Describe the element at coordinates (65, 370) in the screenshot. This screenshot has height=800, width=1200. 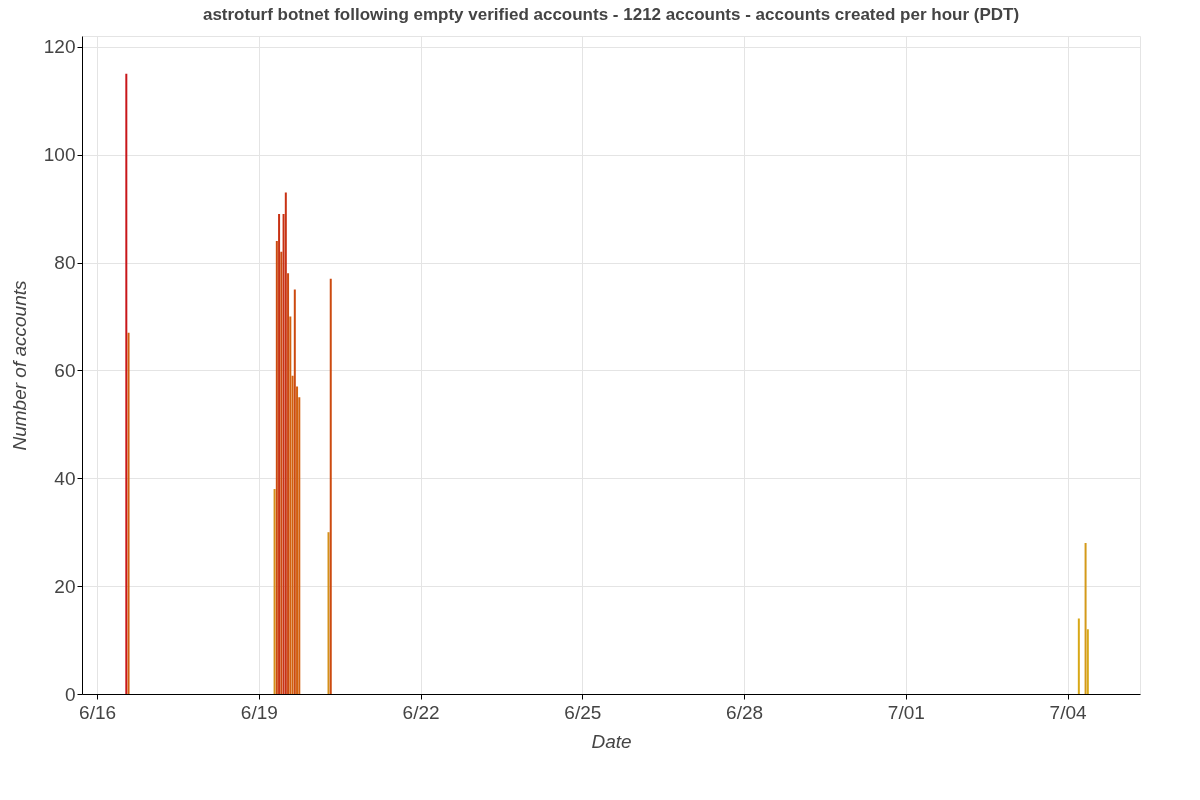
I see `y-tick-label: 60` at that location.